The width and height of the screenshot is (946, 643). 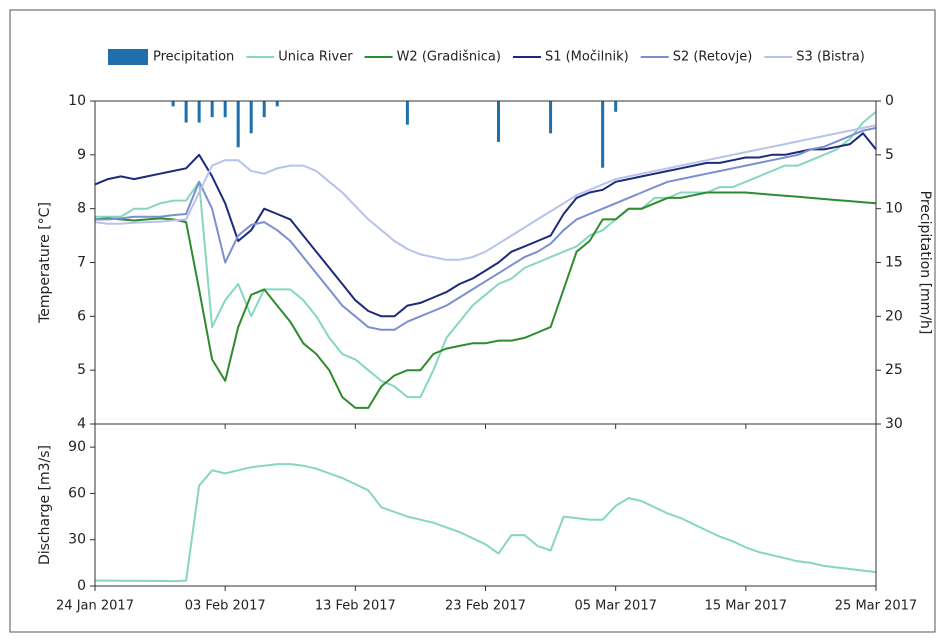 What do you see at coordinates (485, 606) in the screenshot?
I see `x-tick-label: 23 Feb 2017` at bounding box center [485, 606].